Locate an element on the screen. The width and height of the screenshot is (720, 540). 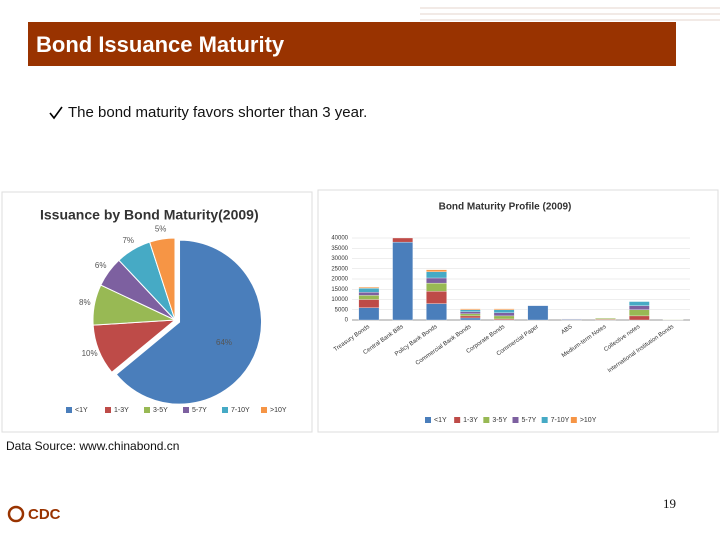
y-tick-label: 40000 is located at coordinates (339, 239).